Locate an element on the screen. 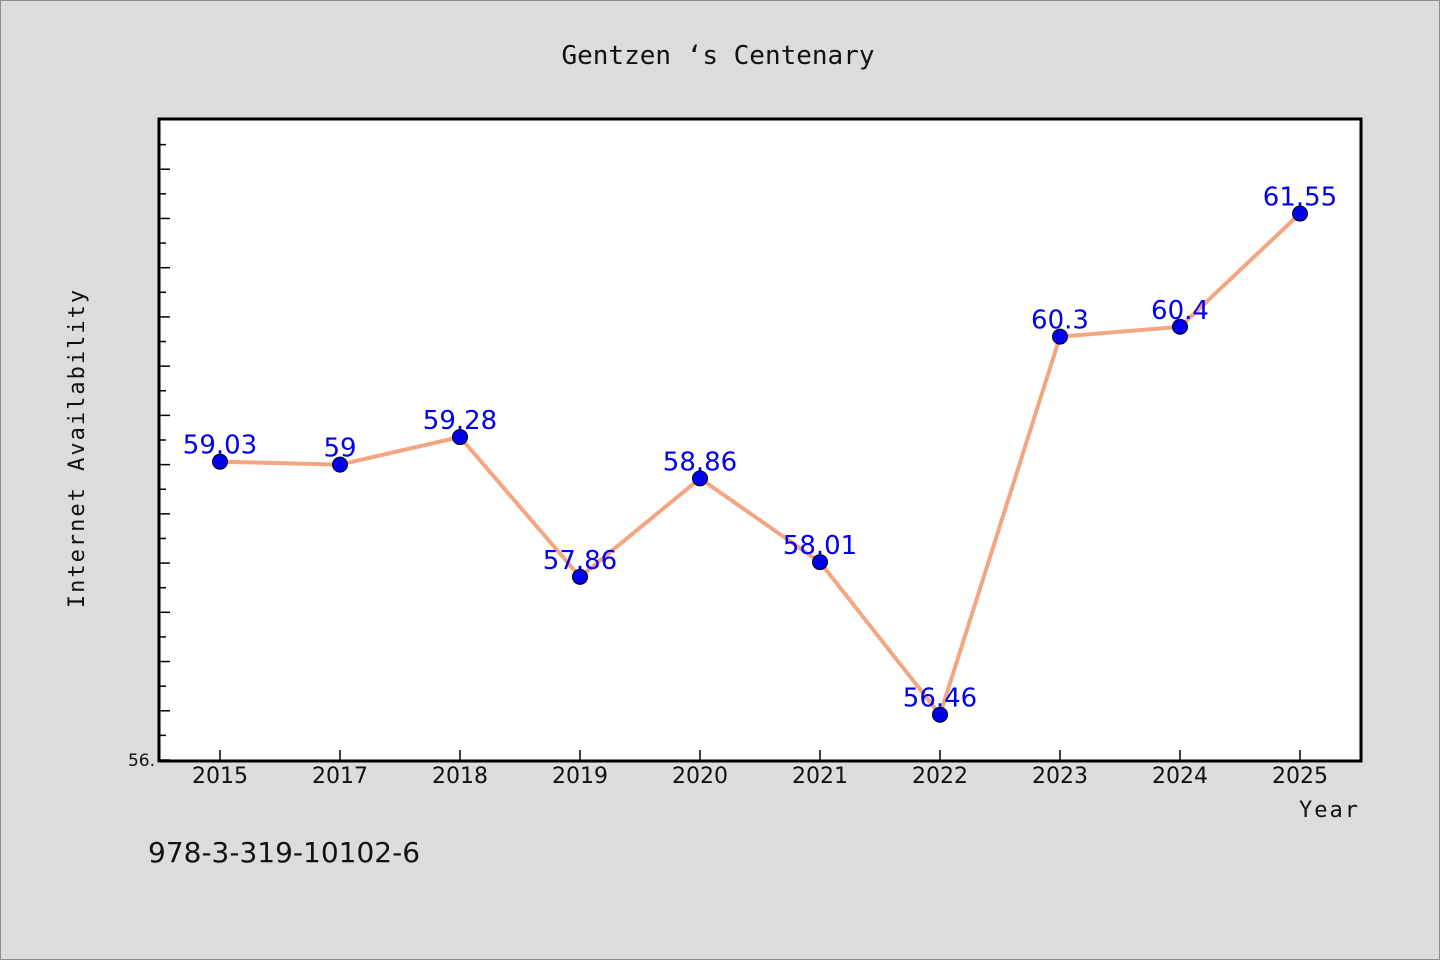 Image resolution: width=1440 pixels, height=960 pixels. x-tick-label: 2023 is located at coordinates (1060, 776).